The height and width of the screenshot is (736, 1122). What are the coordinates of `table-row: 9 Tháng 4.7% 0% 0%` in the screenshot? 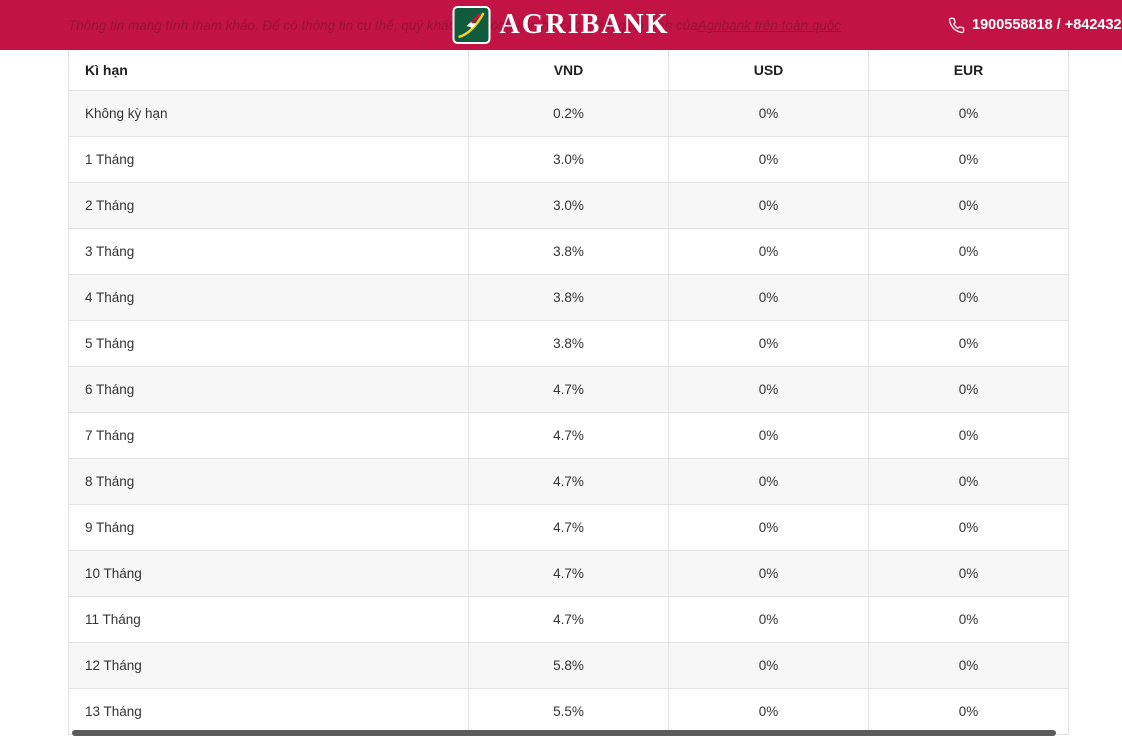 It's located at (568, 527).